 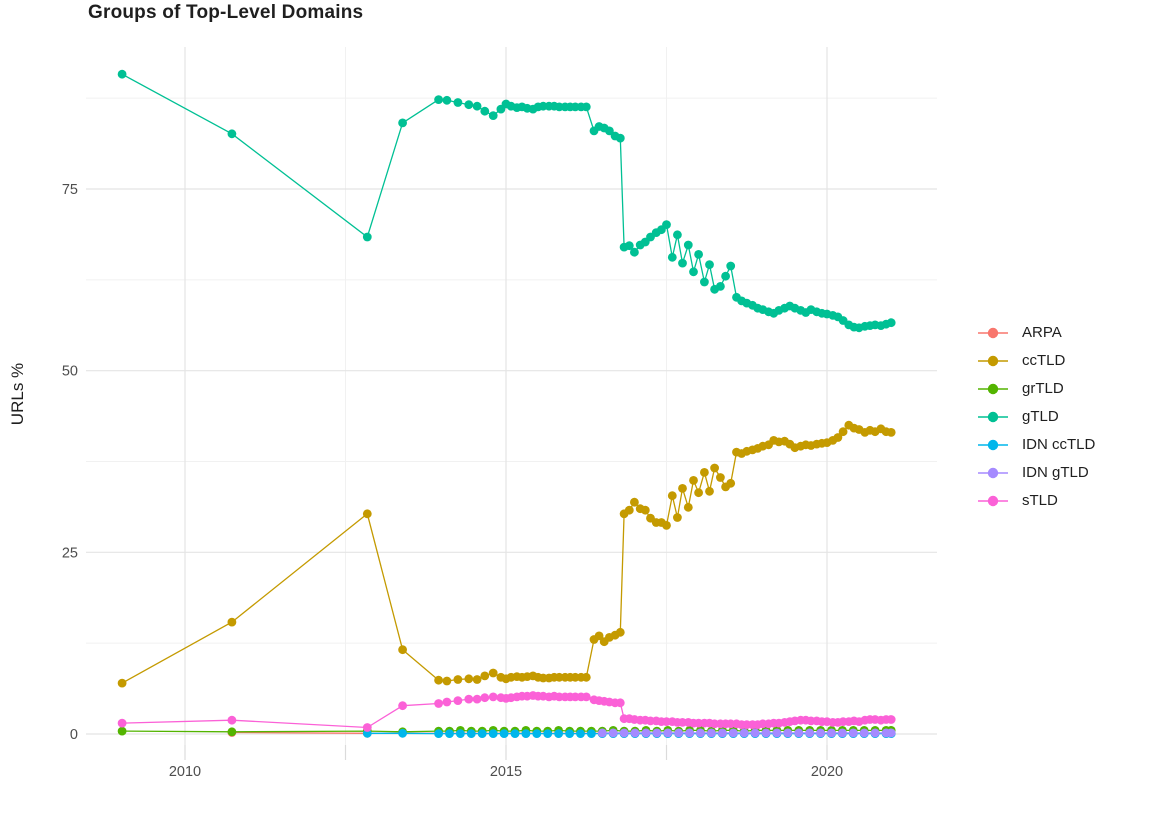 What do you see at coordinates (17, 394) in the screenshot?
I see `y-axis-title: URLs %` at bounding box center [17, 394].